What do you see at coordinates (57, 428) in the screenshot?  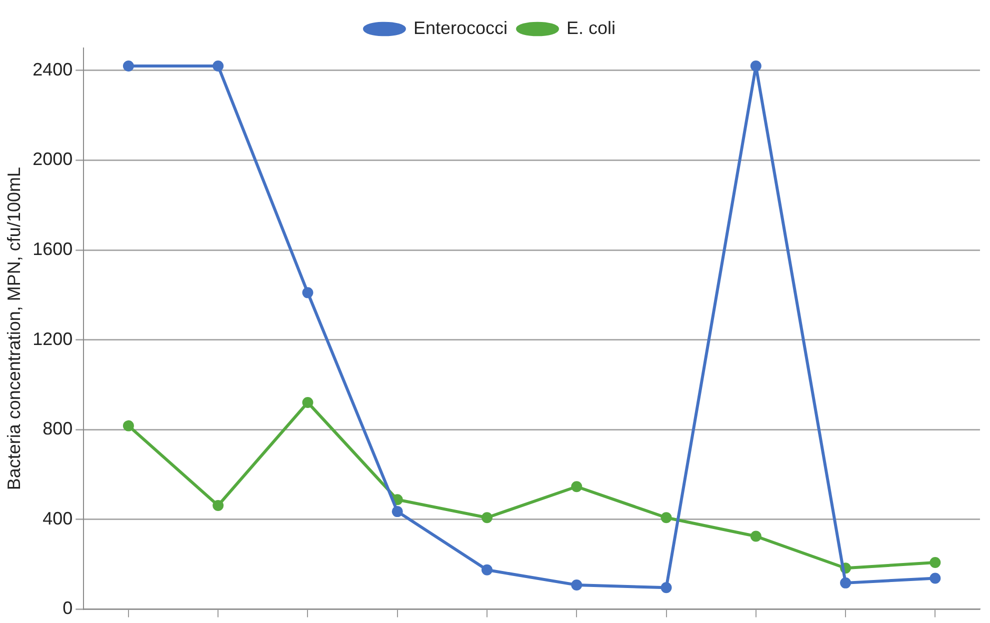 I see `y-tick-label: 800` at bounding box center [57, 428].